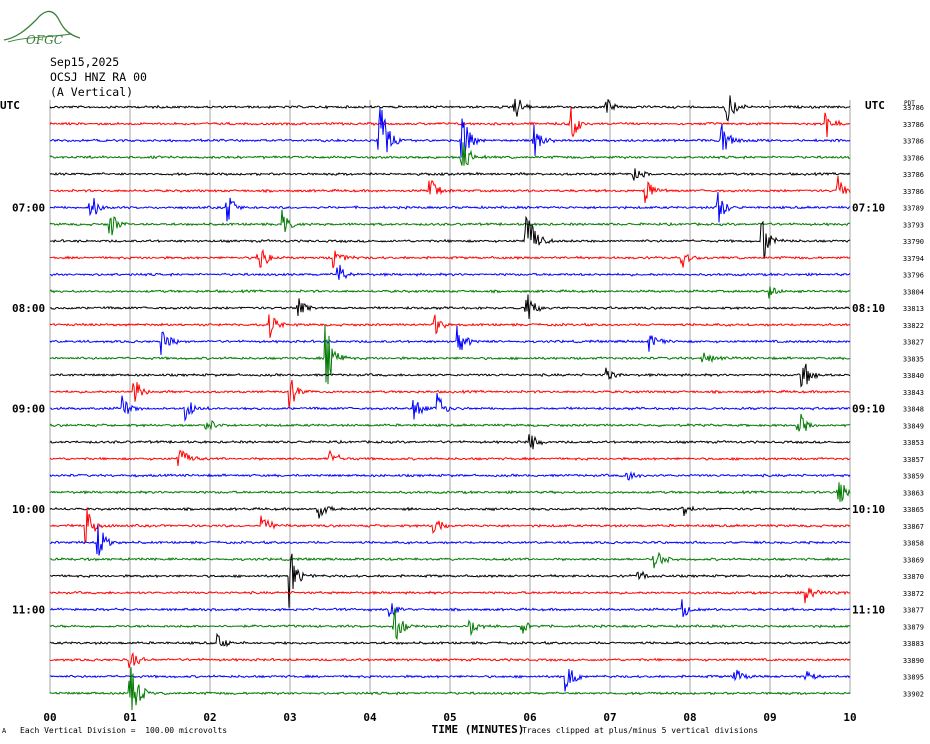 Image resolution: width=930 pixels, height=744 pixels. Describe the element at coordinates (913, 527) in the screenshot. I see `right-value-label: 33867` at that location.